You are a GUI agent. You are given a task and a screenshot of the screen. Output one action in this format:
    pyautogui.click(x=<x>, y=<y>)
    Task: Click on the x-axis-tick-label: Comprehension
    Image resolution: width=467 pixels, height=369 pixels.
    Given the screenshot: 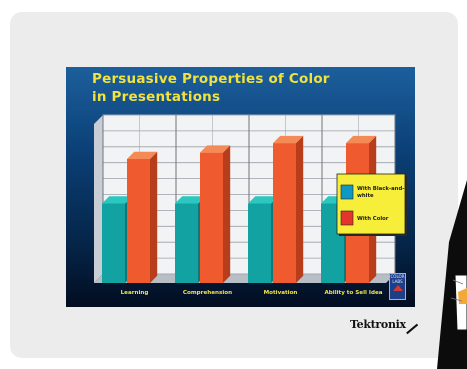 What is the action you would take?
    pyautogui.click(x=207, y=293)
    